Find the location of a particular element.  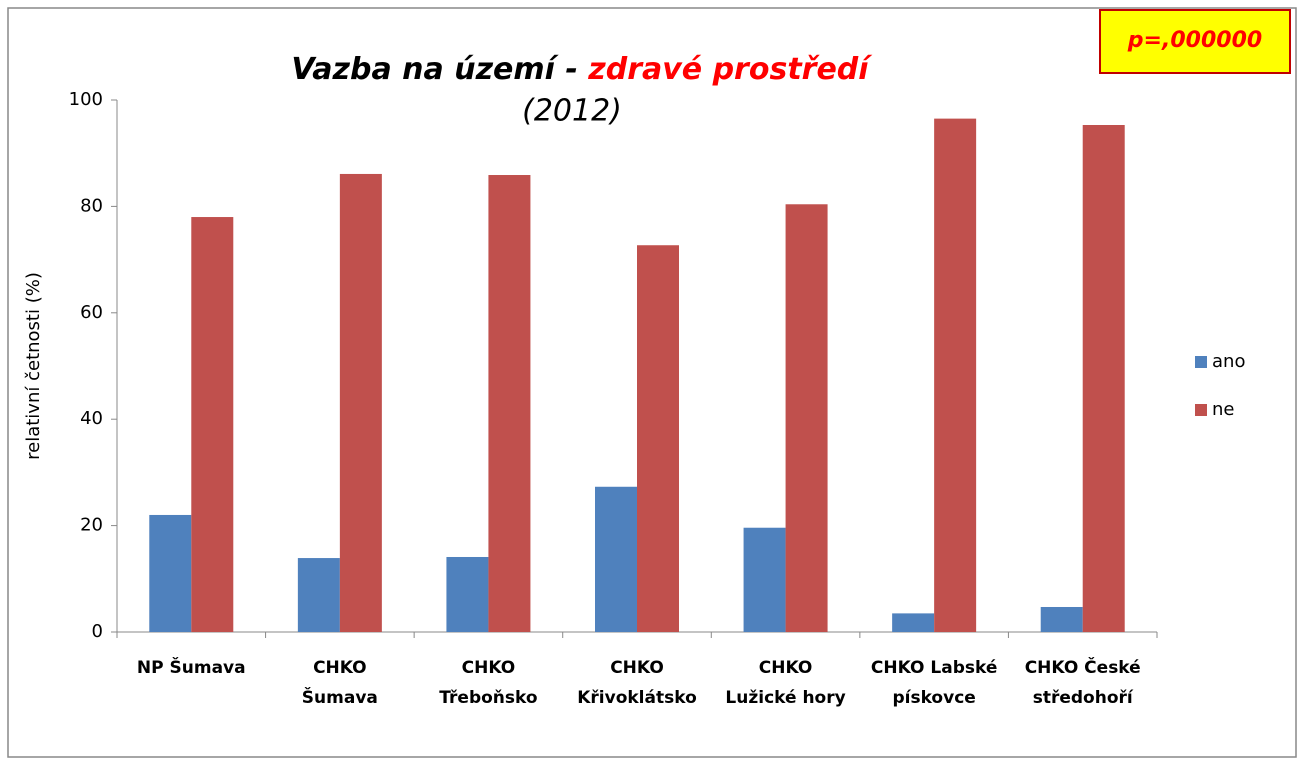

x-tick-label-line: NP Šumava is located at coordinates (191, 667).